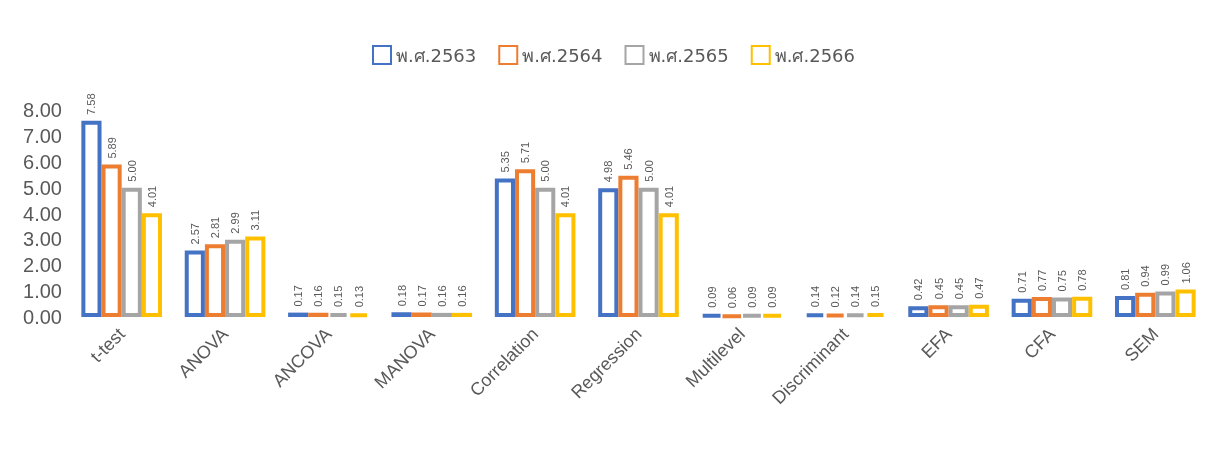  Describe the element at coordinates (111, 148) in the screenshot. I see `data-label: 5.89` at that location.